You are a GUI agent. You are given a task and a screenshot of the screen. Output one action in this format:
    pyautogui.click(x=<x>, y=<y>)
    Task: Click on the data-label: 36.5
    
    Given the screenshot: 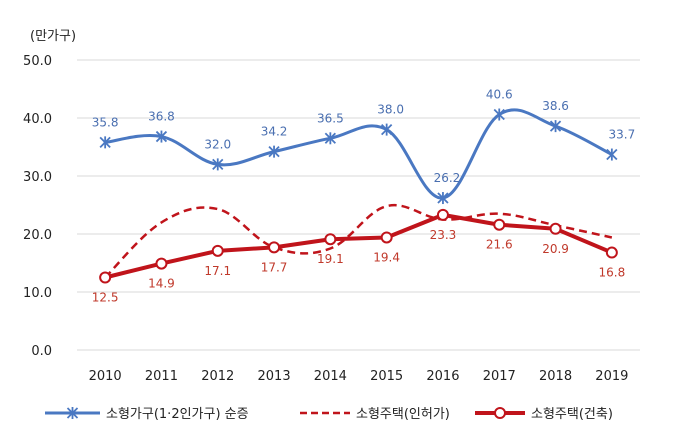 What is the action you would take?
    pyautogui.click(x=330, y=118)
    